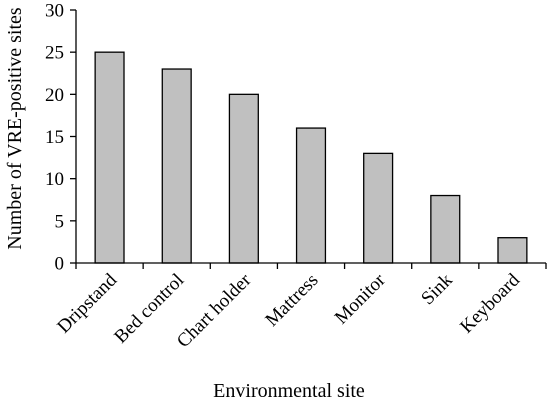  Describe the element at coordinates (214, 310) in the screenshot. I see `x-tick-label-chart-holder: Chart holder` at that location.